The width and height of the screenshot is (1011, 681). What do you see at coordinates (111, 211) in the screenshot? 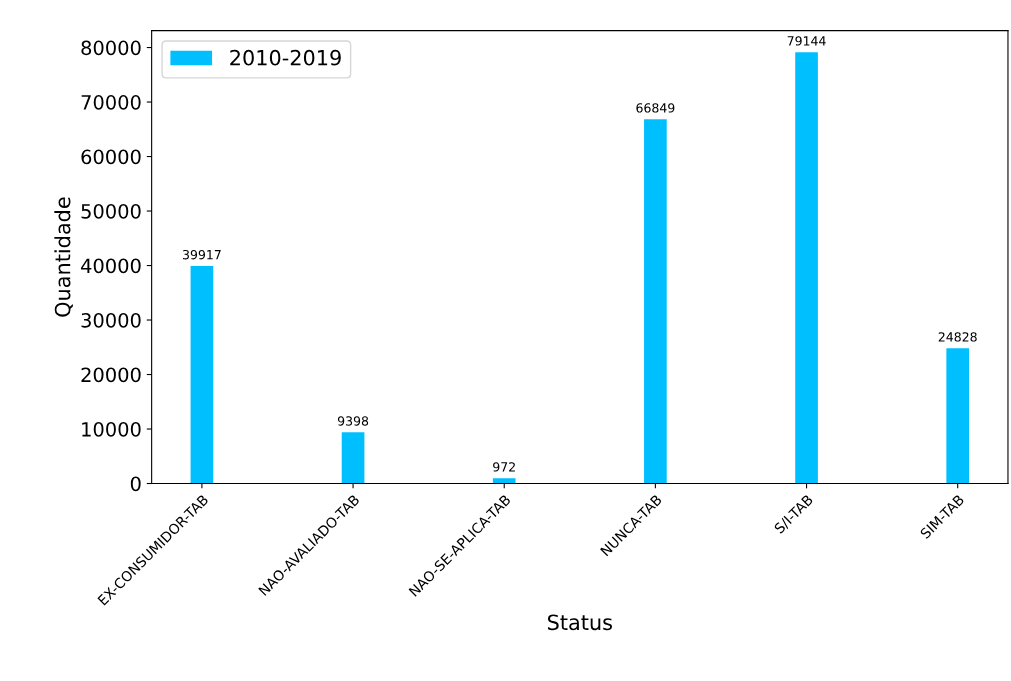
I see `y-tick-label: 50000` at bounding box center [111, 211].